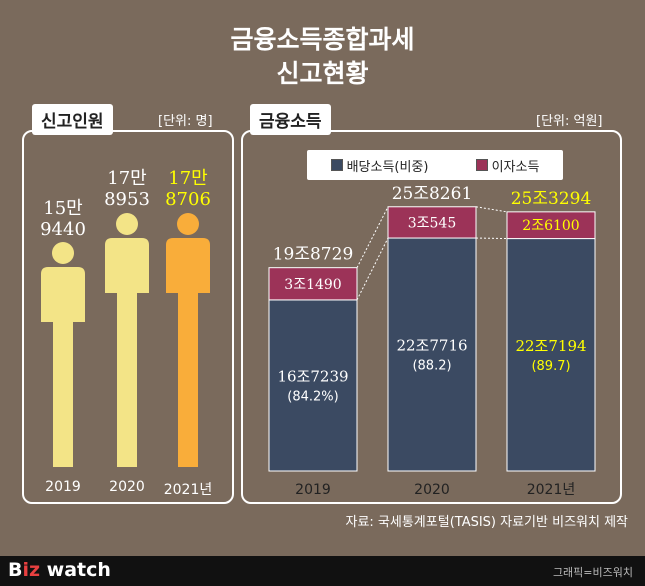 This screenshot has width=645, height=586. I want to click on legend-label-dividend: 배당소득(비중), so click(387, 167).